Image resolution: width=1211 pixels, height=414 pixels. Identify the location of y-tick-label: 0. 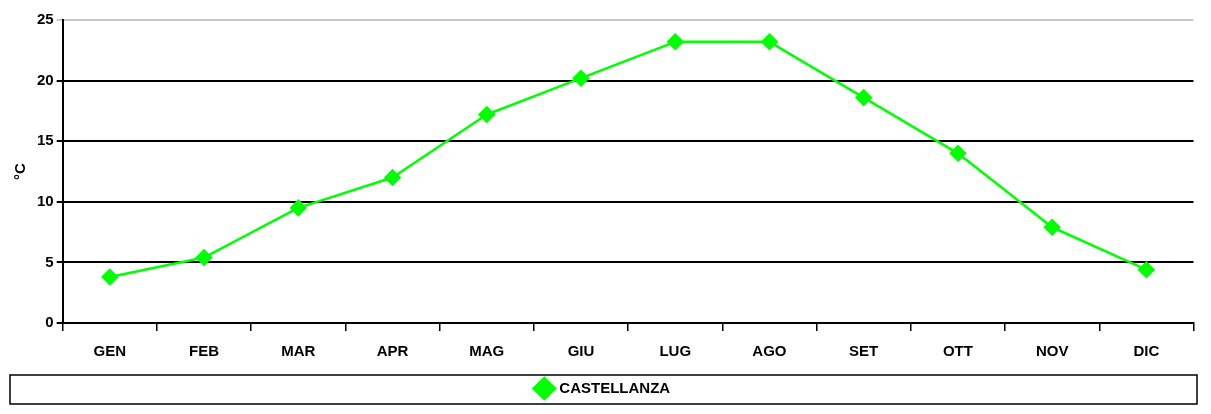
(49, 322).